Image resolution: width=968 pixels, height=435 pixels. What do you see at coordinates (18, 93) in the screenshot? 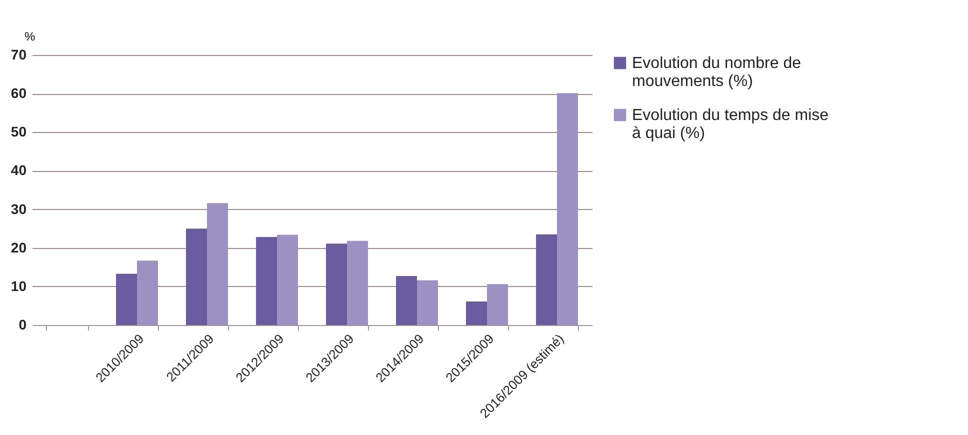
I see `y-tick-label: 60` at bounding box center [18, 93].